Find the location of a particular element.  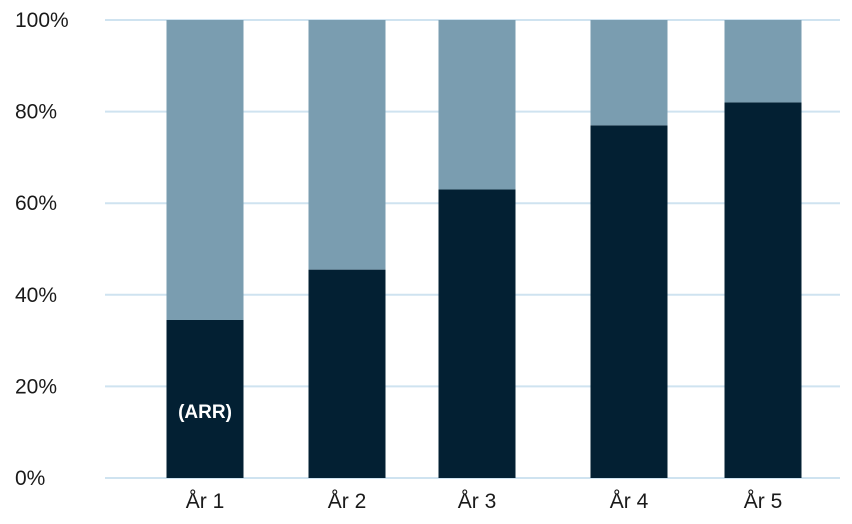

y-tick-label-0: 0% is located at coordinates (30, 478).